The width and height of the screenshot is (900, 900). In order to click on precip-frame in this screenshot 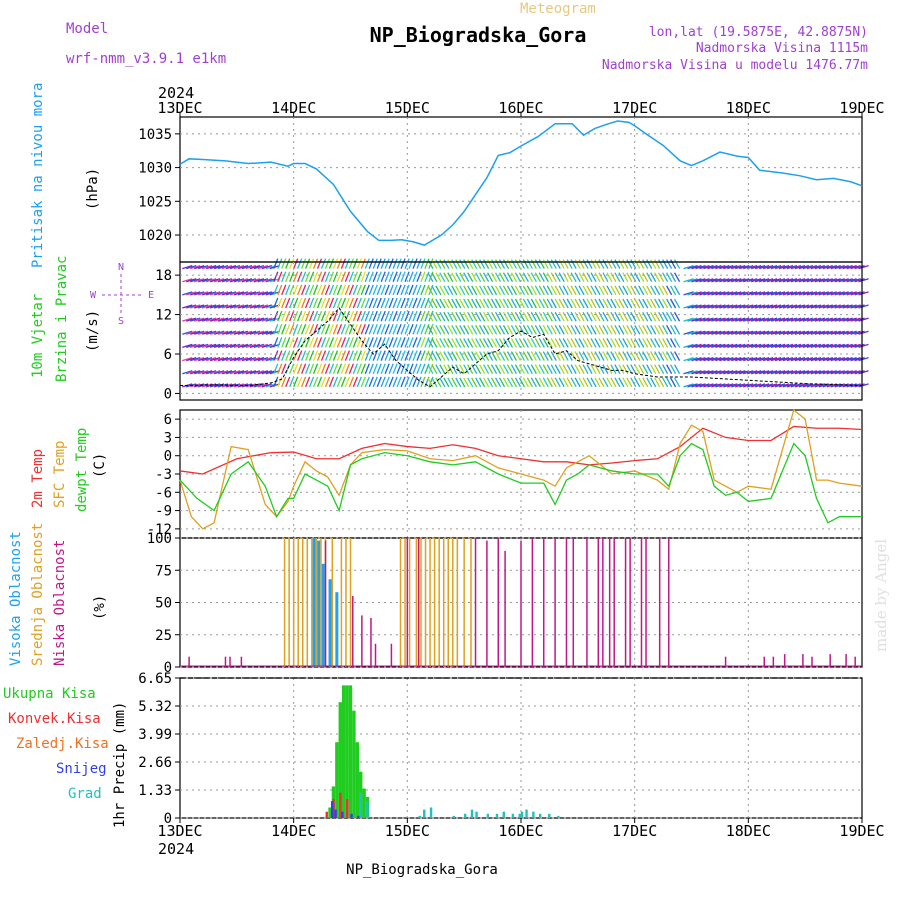, I will do `click(521, 748)`.